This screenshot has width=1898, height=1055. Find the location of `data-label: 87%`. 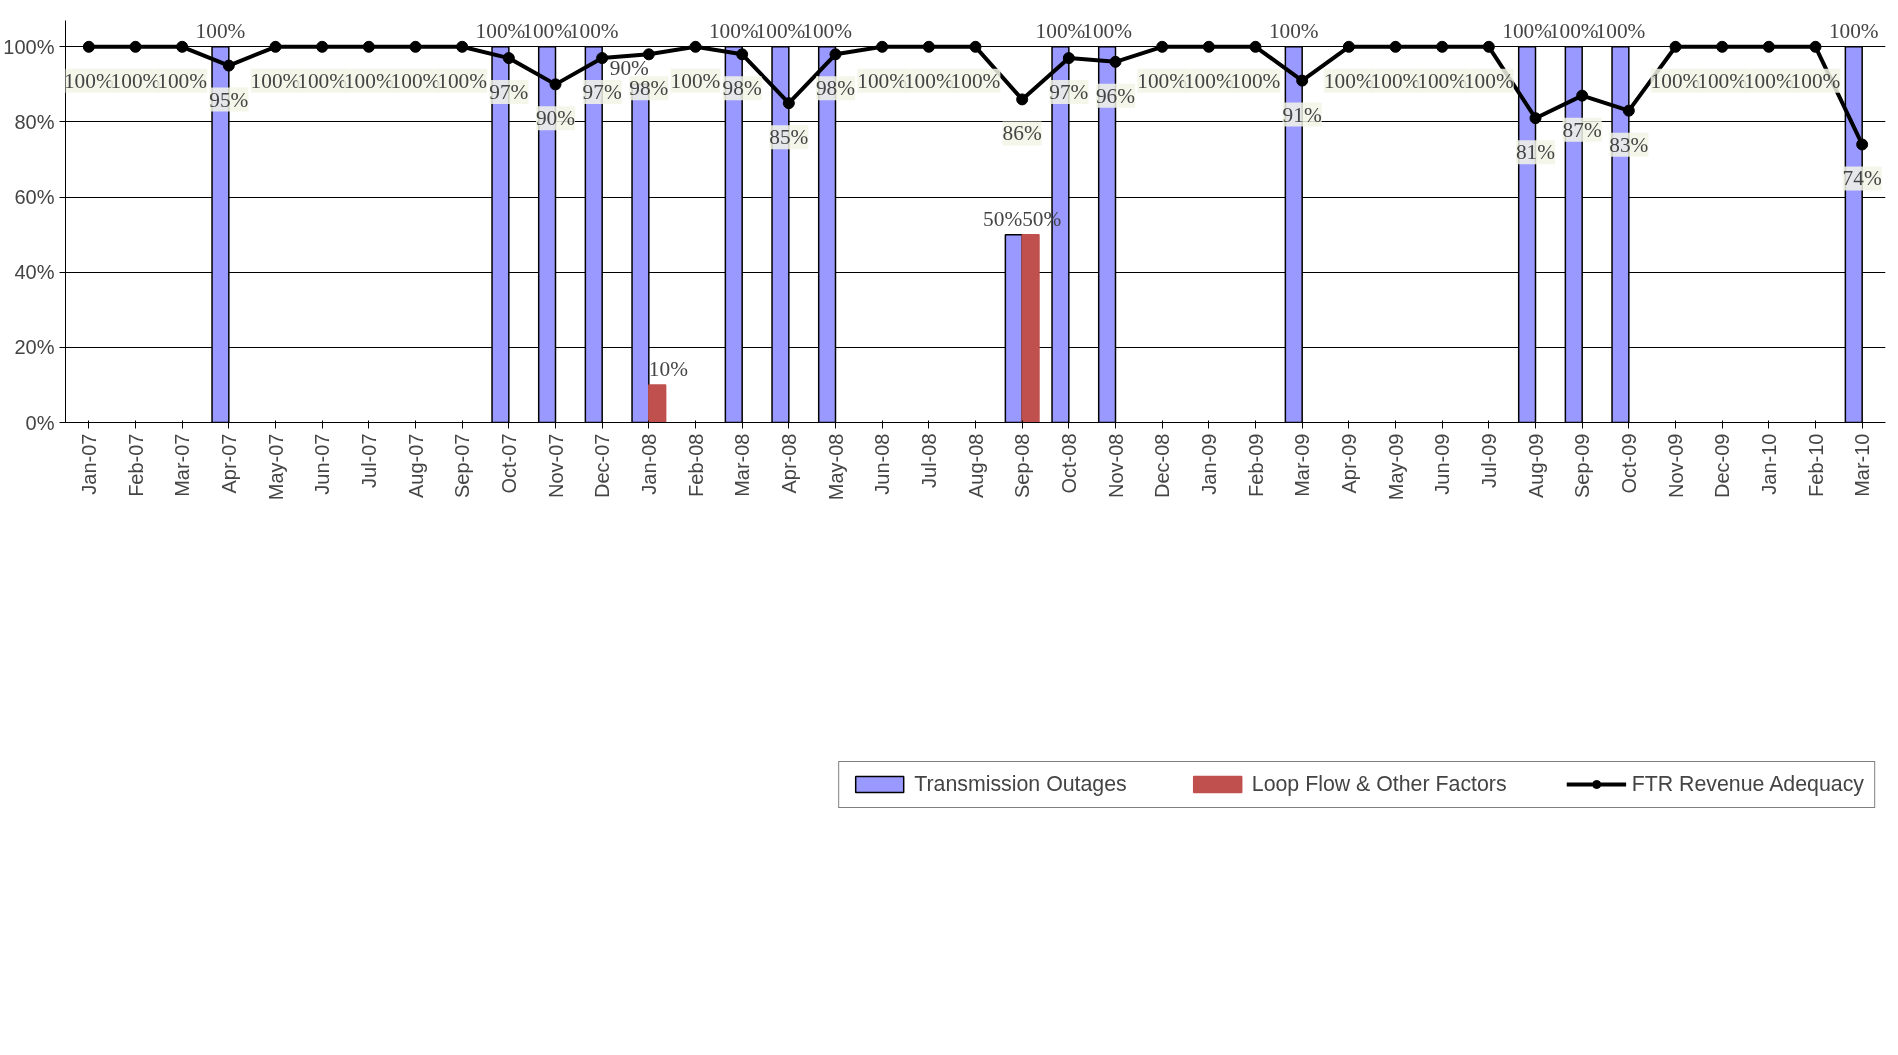

data-label: 87% is located at coordinates (1582, 129).